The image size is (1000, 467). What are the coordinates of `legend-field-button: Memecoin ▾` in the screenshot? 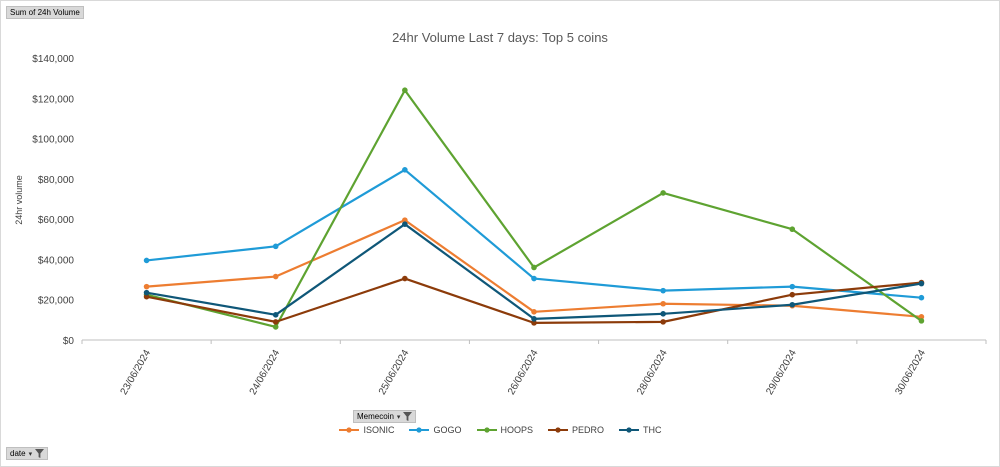 It's located at (385, 416).